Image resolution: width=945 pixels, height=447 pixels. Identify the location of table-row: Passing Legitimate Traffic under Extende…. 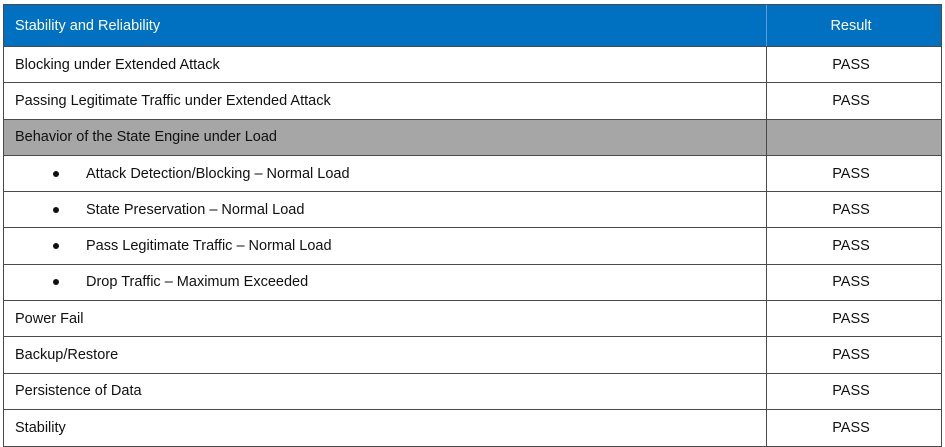
(472, 101).